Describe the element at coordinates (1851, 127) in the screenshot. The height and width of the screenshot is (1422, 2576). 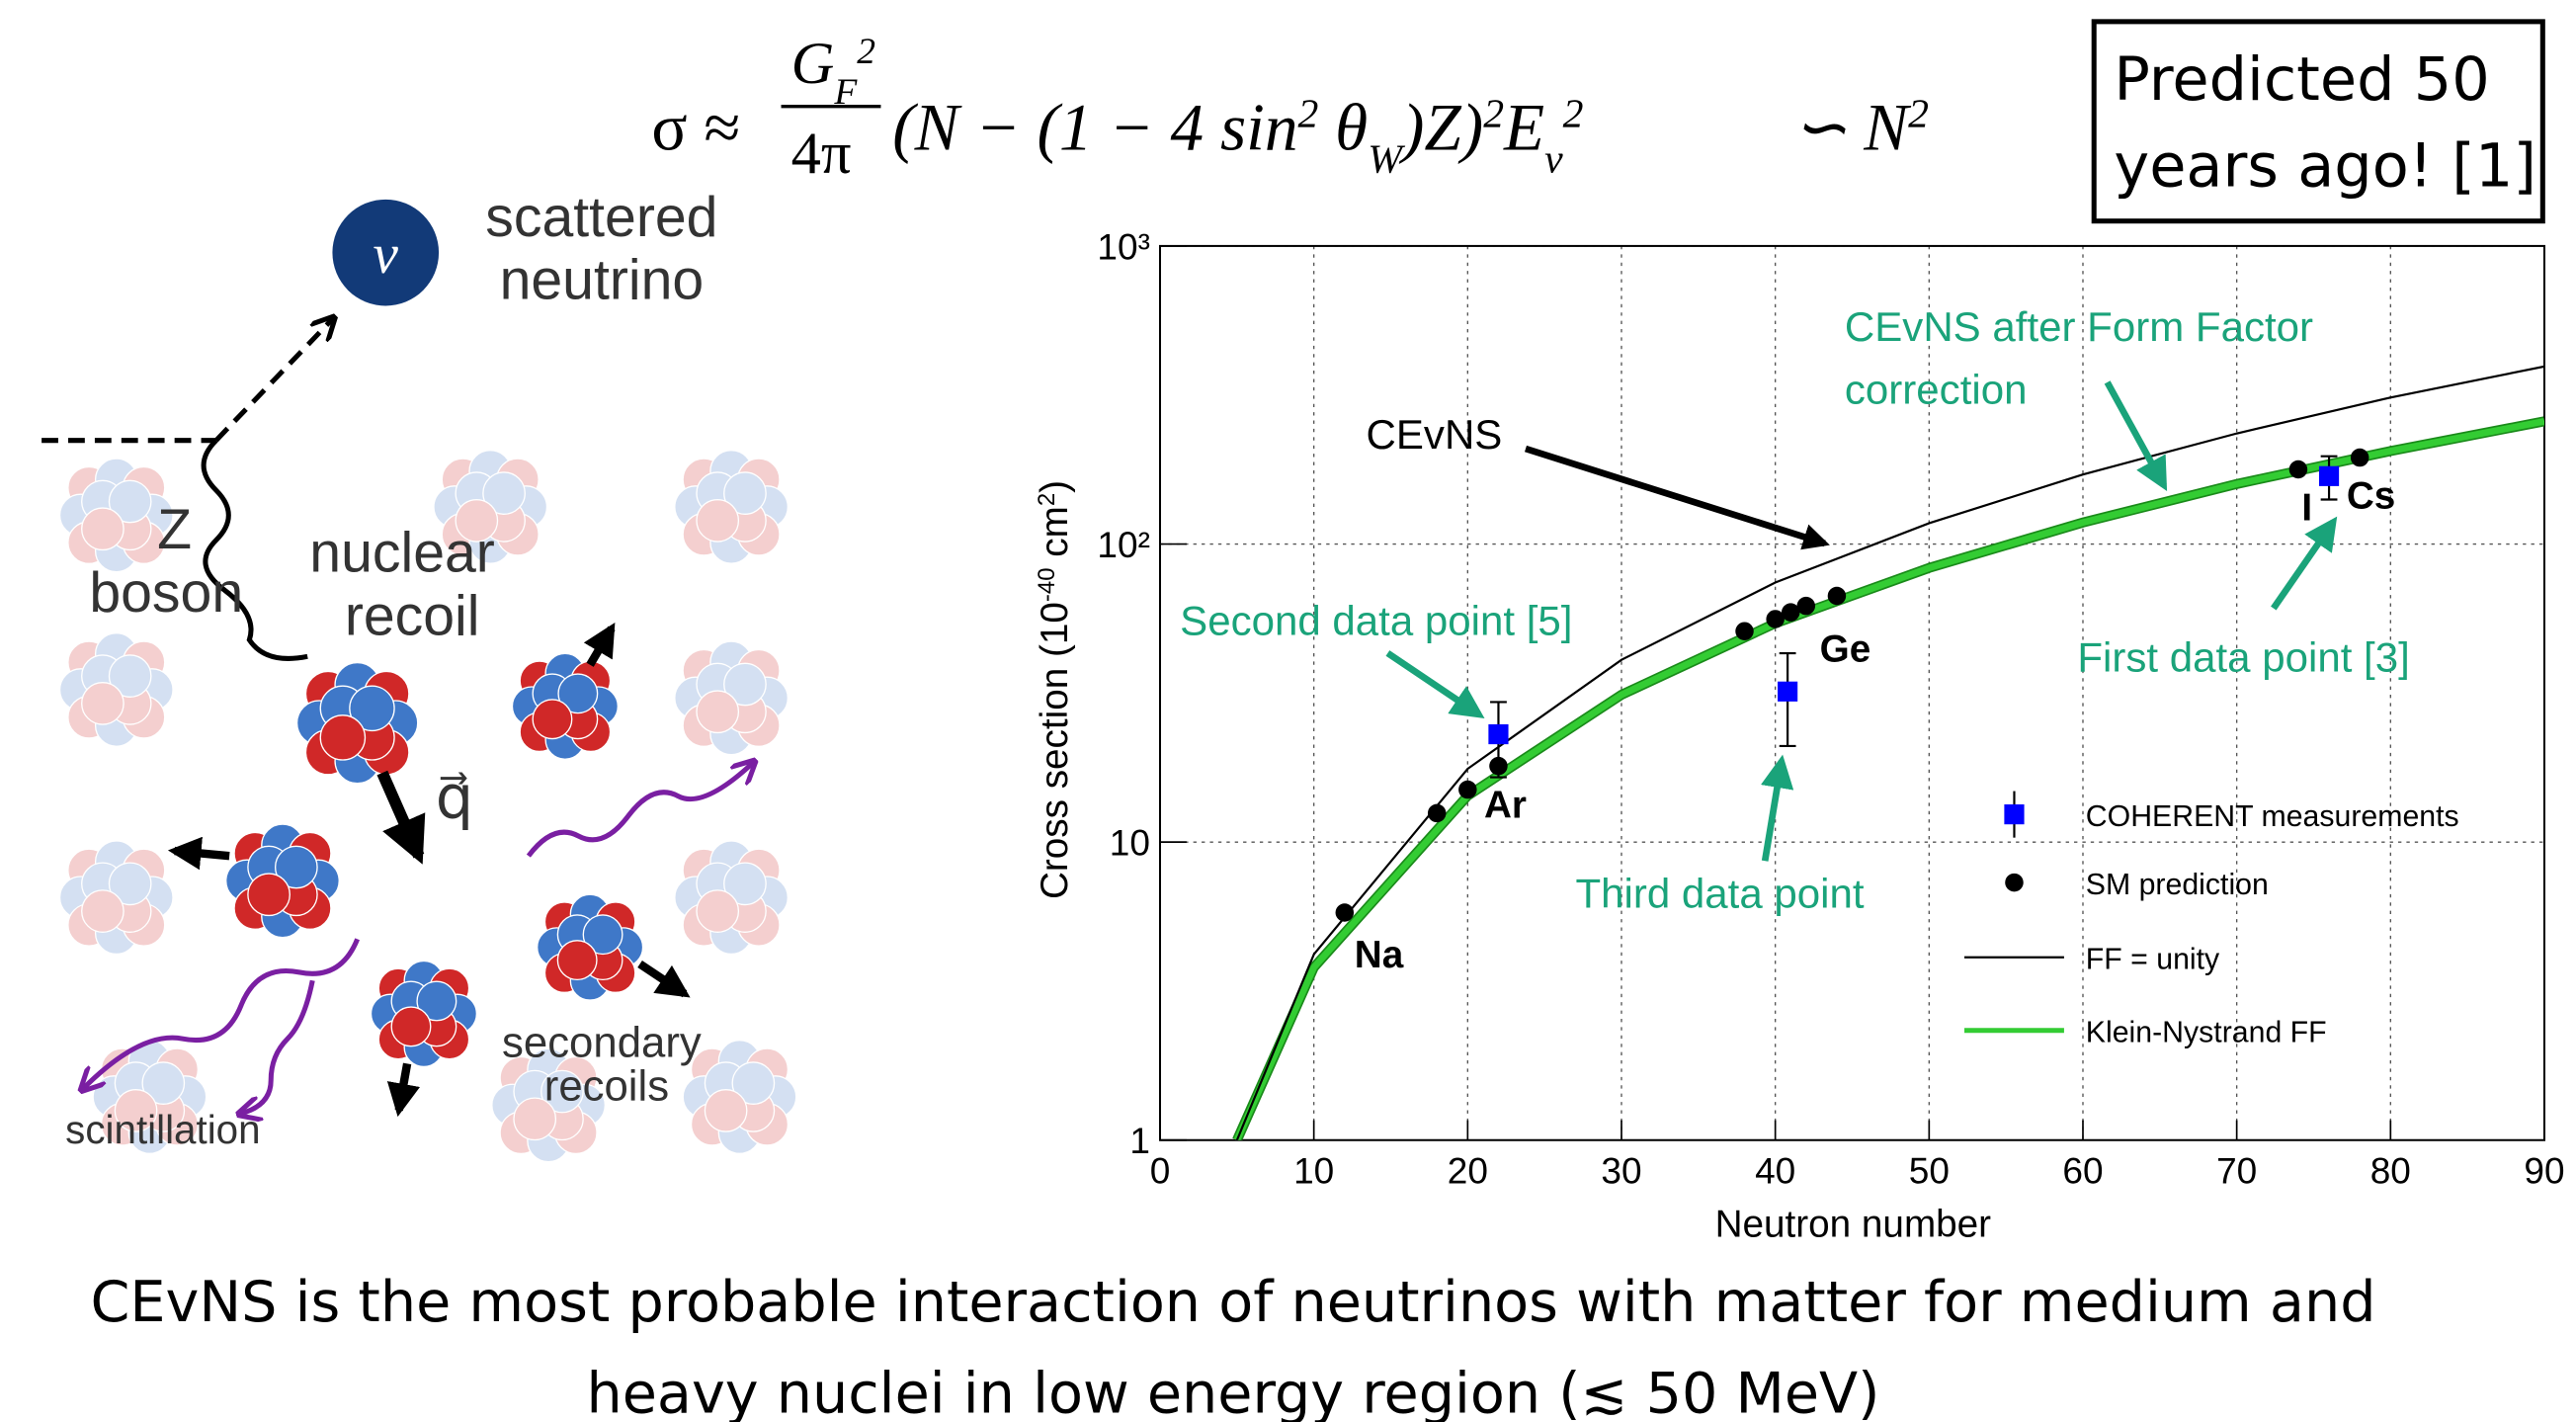
I see `text-run: ∽ N` at that location.